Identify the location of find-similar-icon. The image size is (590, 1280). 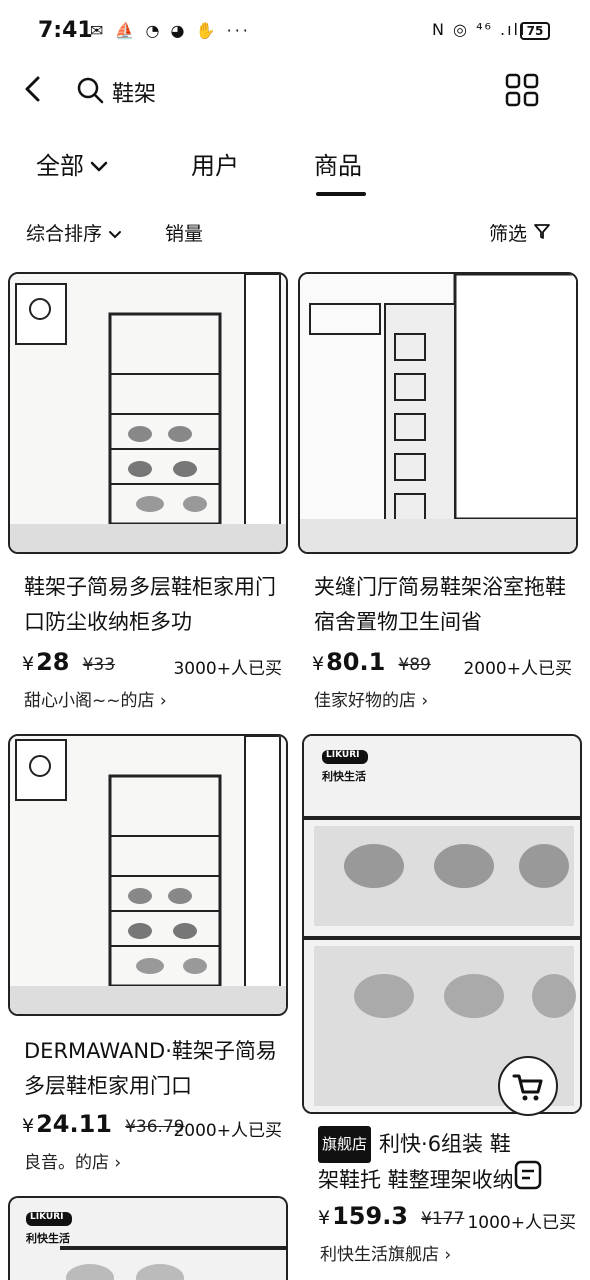
(529, 1175).